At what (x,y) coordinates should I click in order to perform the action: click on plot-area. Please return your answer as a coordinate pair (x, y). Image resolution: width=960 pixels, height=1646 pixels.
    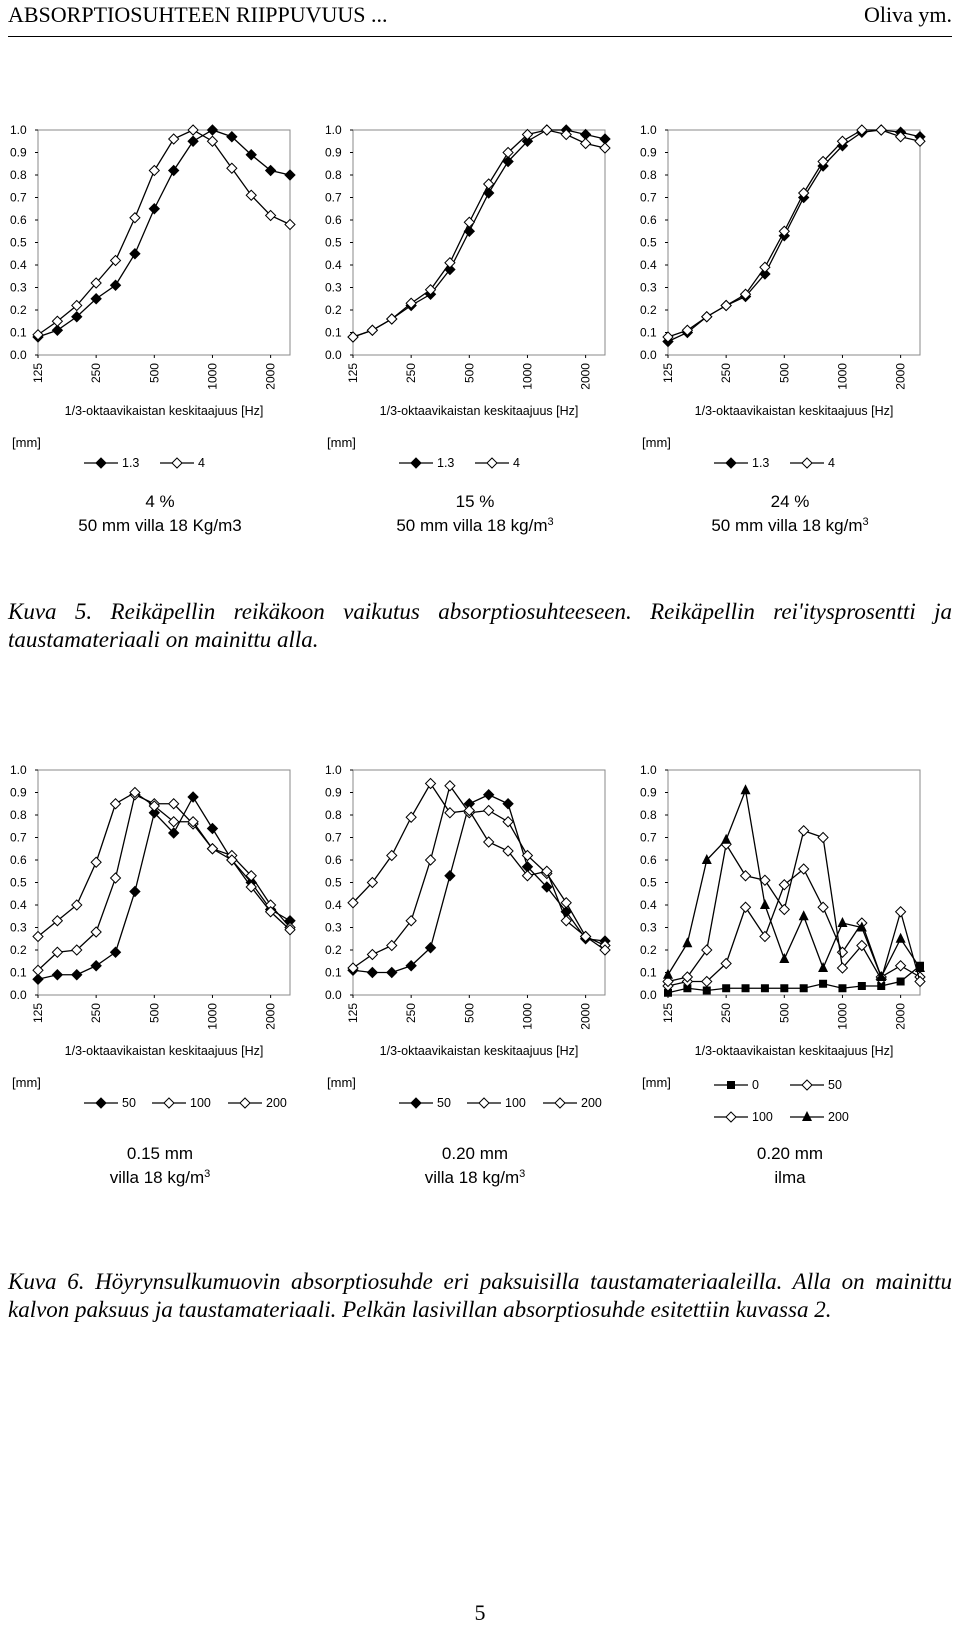
    Looking at the image, I should click on (794, 882).